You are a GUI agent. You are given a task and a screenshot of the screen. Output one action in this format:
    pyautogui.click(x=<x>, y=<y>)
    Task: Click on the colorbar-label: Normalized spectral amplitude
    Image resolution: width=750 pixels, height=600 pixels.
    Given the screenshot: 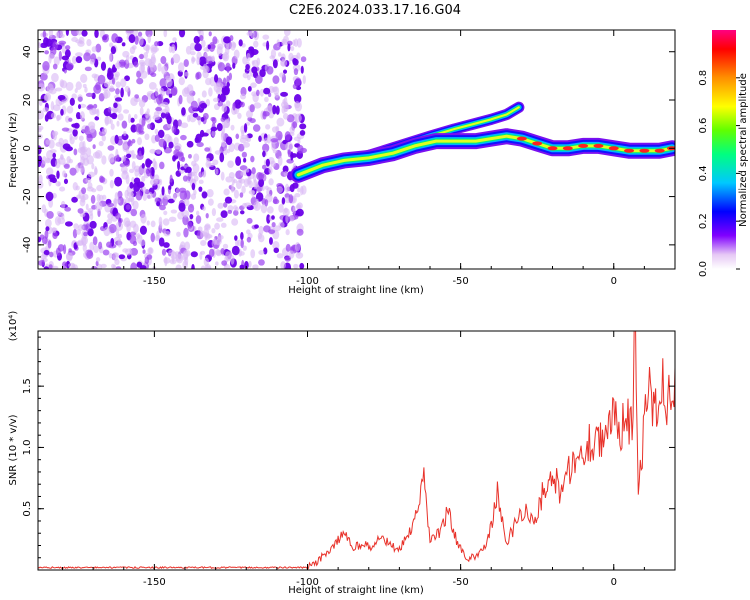 What is the action you would take?
    pyautogui.click(x=743, y=150)
    